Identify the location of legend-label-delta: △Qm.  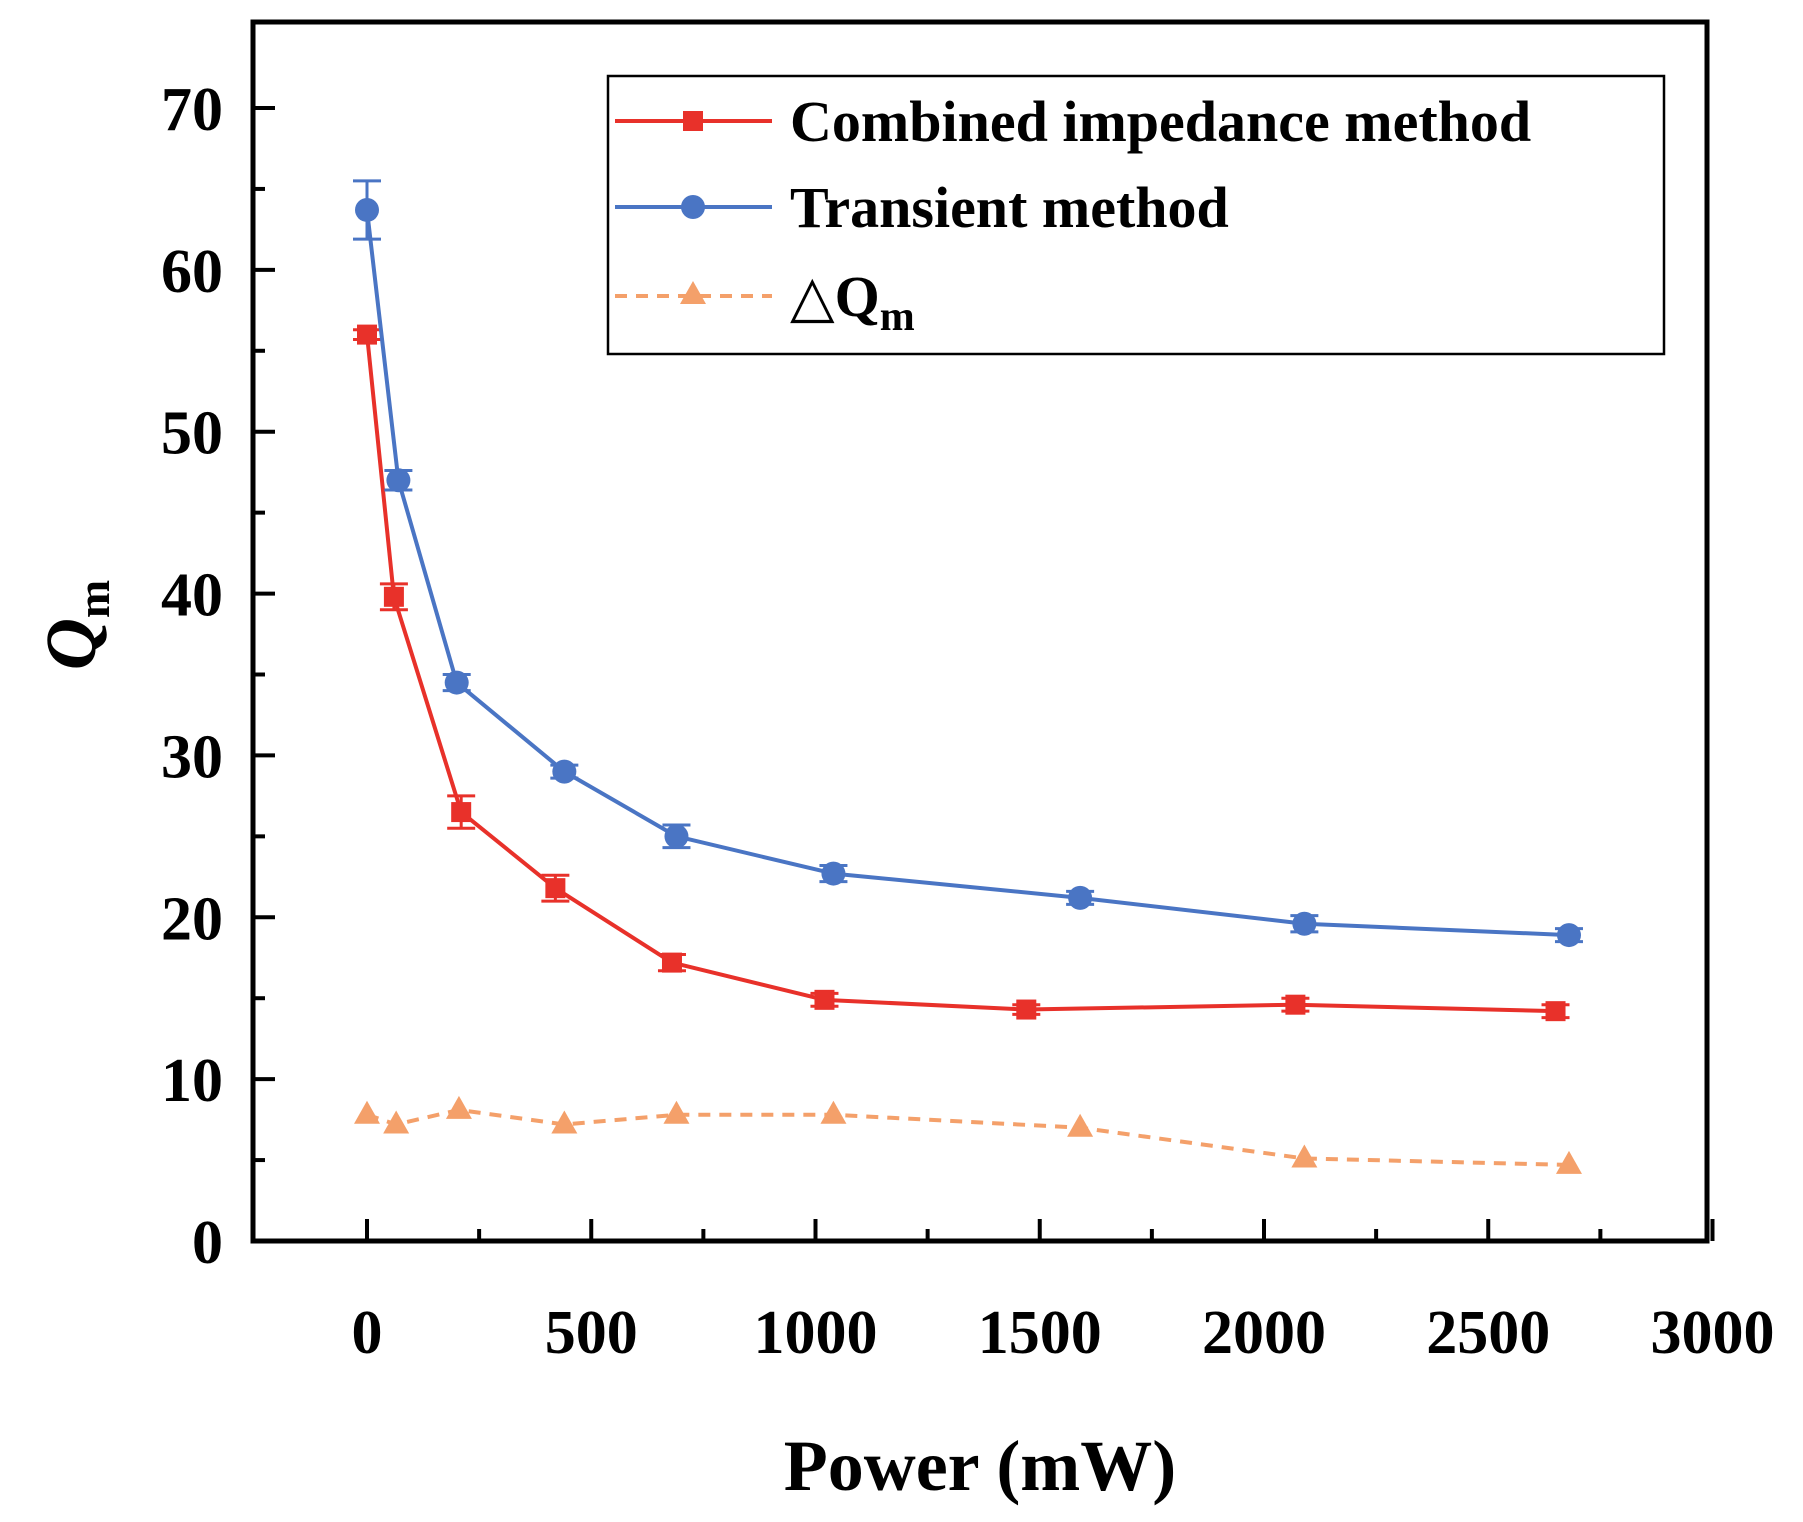
(852, 302).